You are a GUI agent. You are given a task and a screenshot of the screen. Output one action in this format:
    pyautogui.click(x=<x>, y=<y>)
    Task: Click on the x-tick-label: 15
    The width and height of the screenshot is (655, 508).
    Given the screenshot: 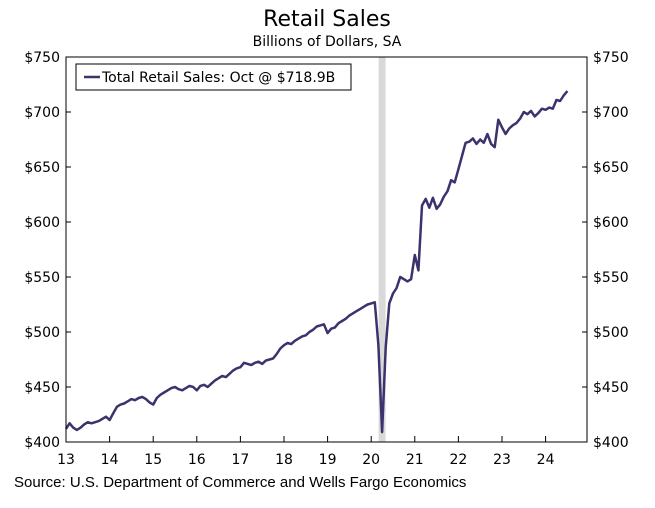 What is the action you would take?
    pyautogui.click(x=153, y=460)
    